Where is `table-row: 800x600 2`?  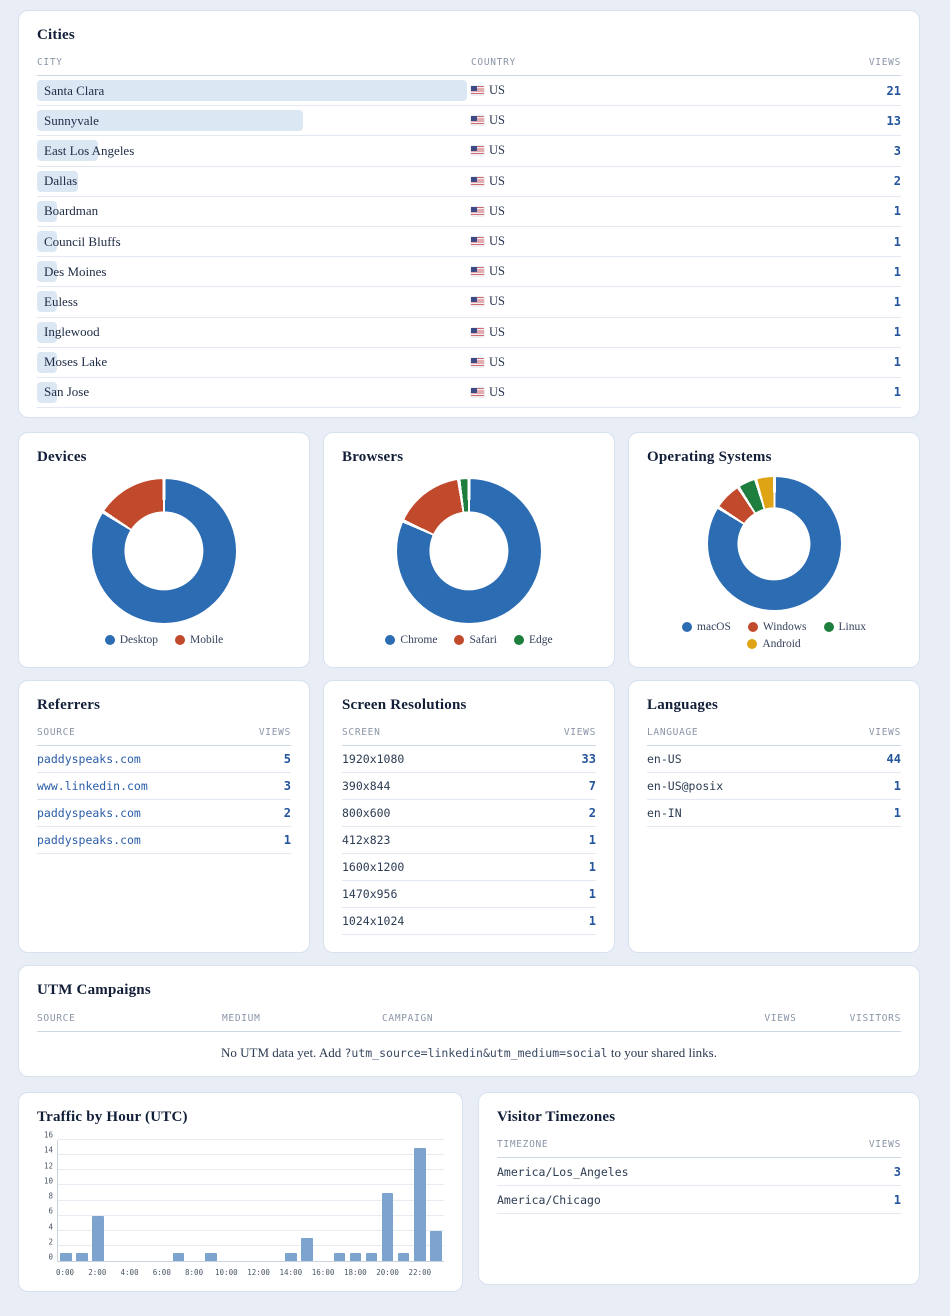 table-row: 800x600 2 is located at coordinates (469, 813).